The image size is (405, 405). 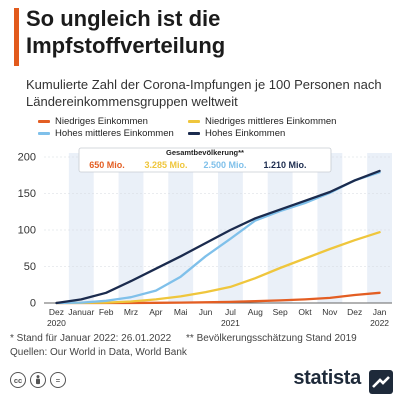 I want to click on statista-logo-text: statista, so click(x=327, y=378).